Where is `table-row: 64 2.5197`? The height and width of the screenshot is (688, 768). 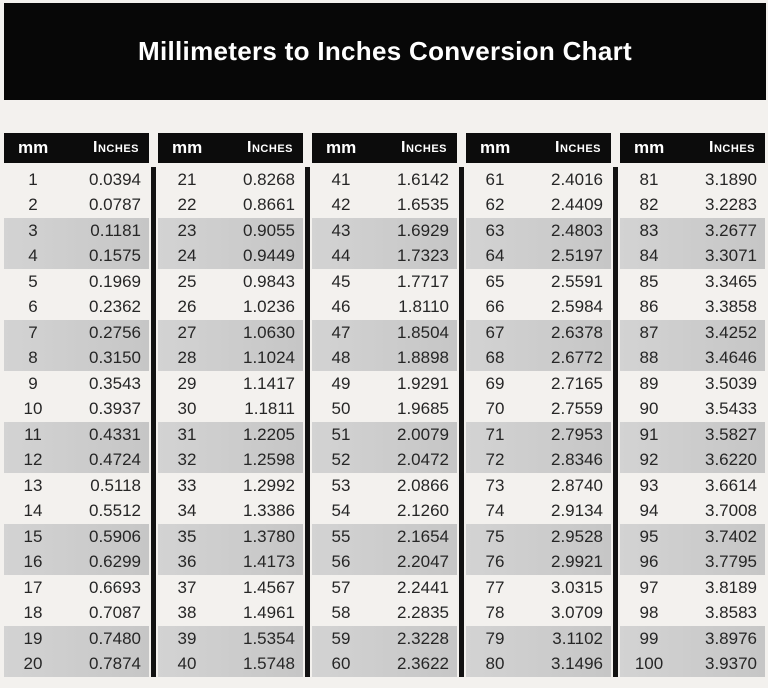 table-row: 64 2.5197 is located at coordinates (538, 256).